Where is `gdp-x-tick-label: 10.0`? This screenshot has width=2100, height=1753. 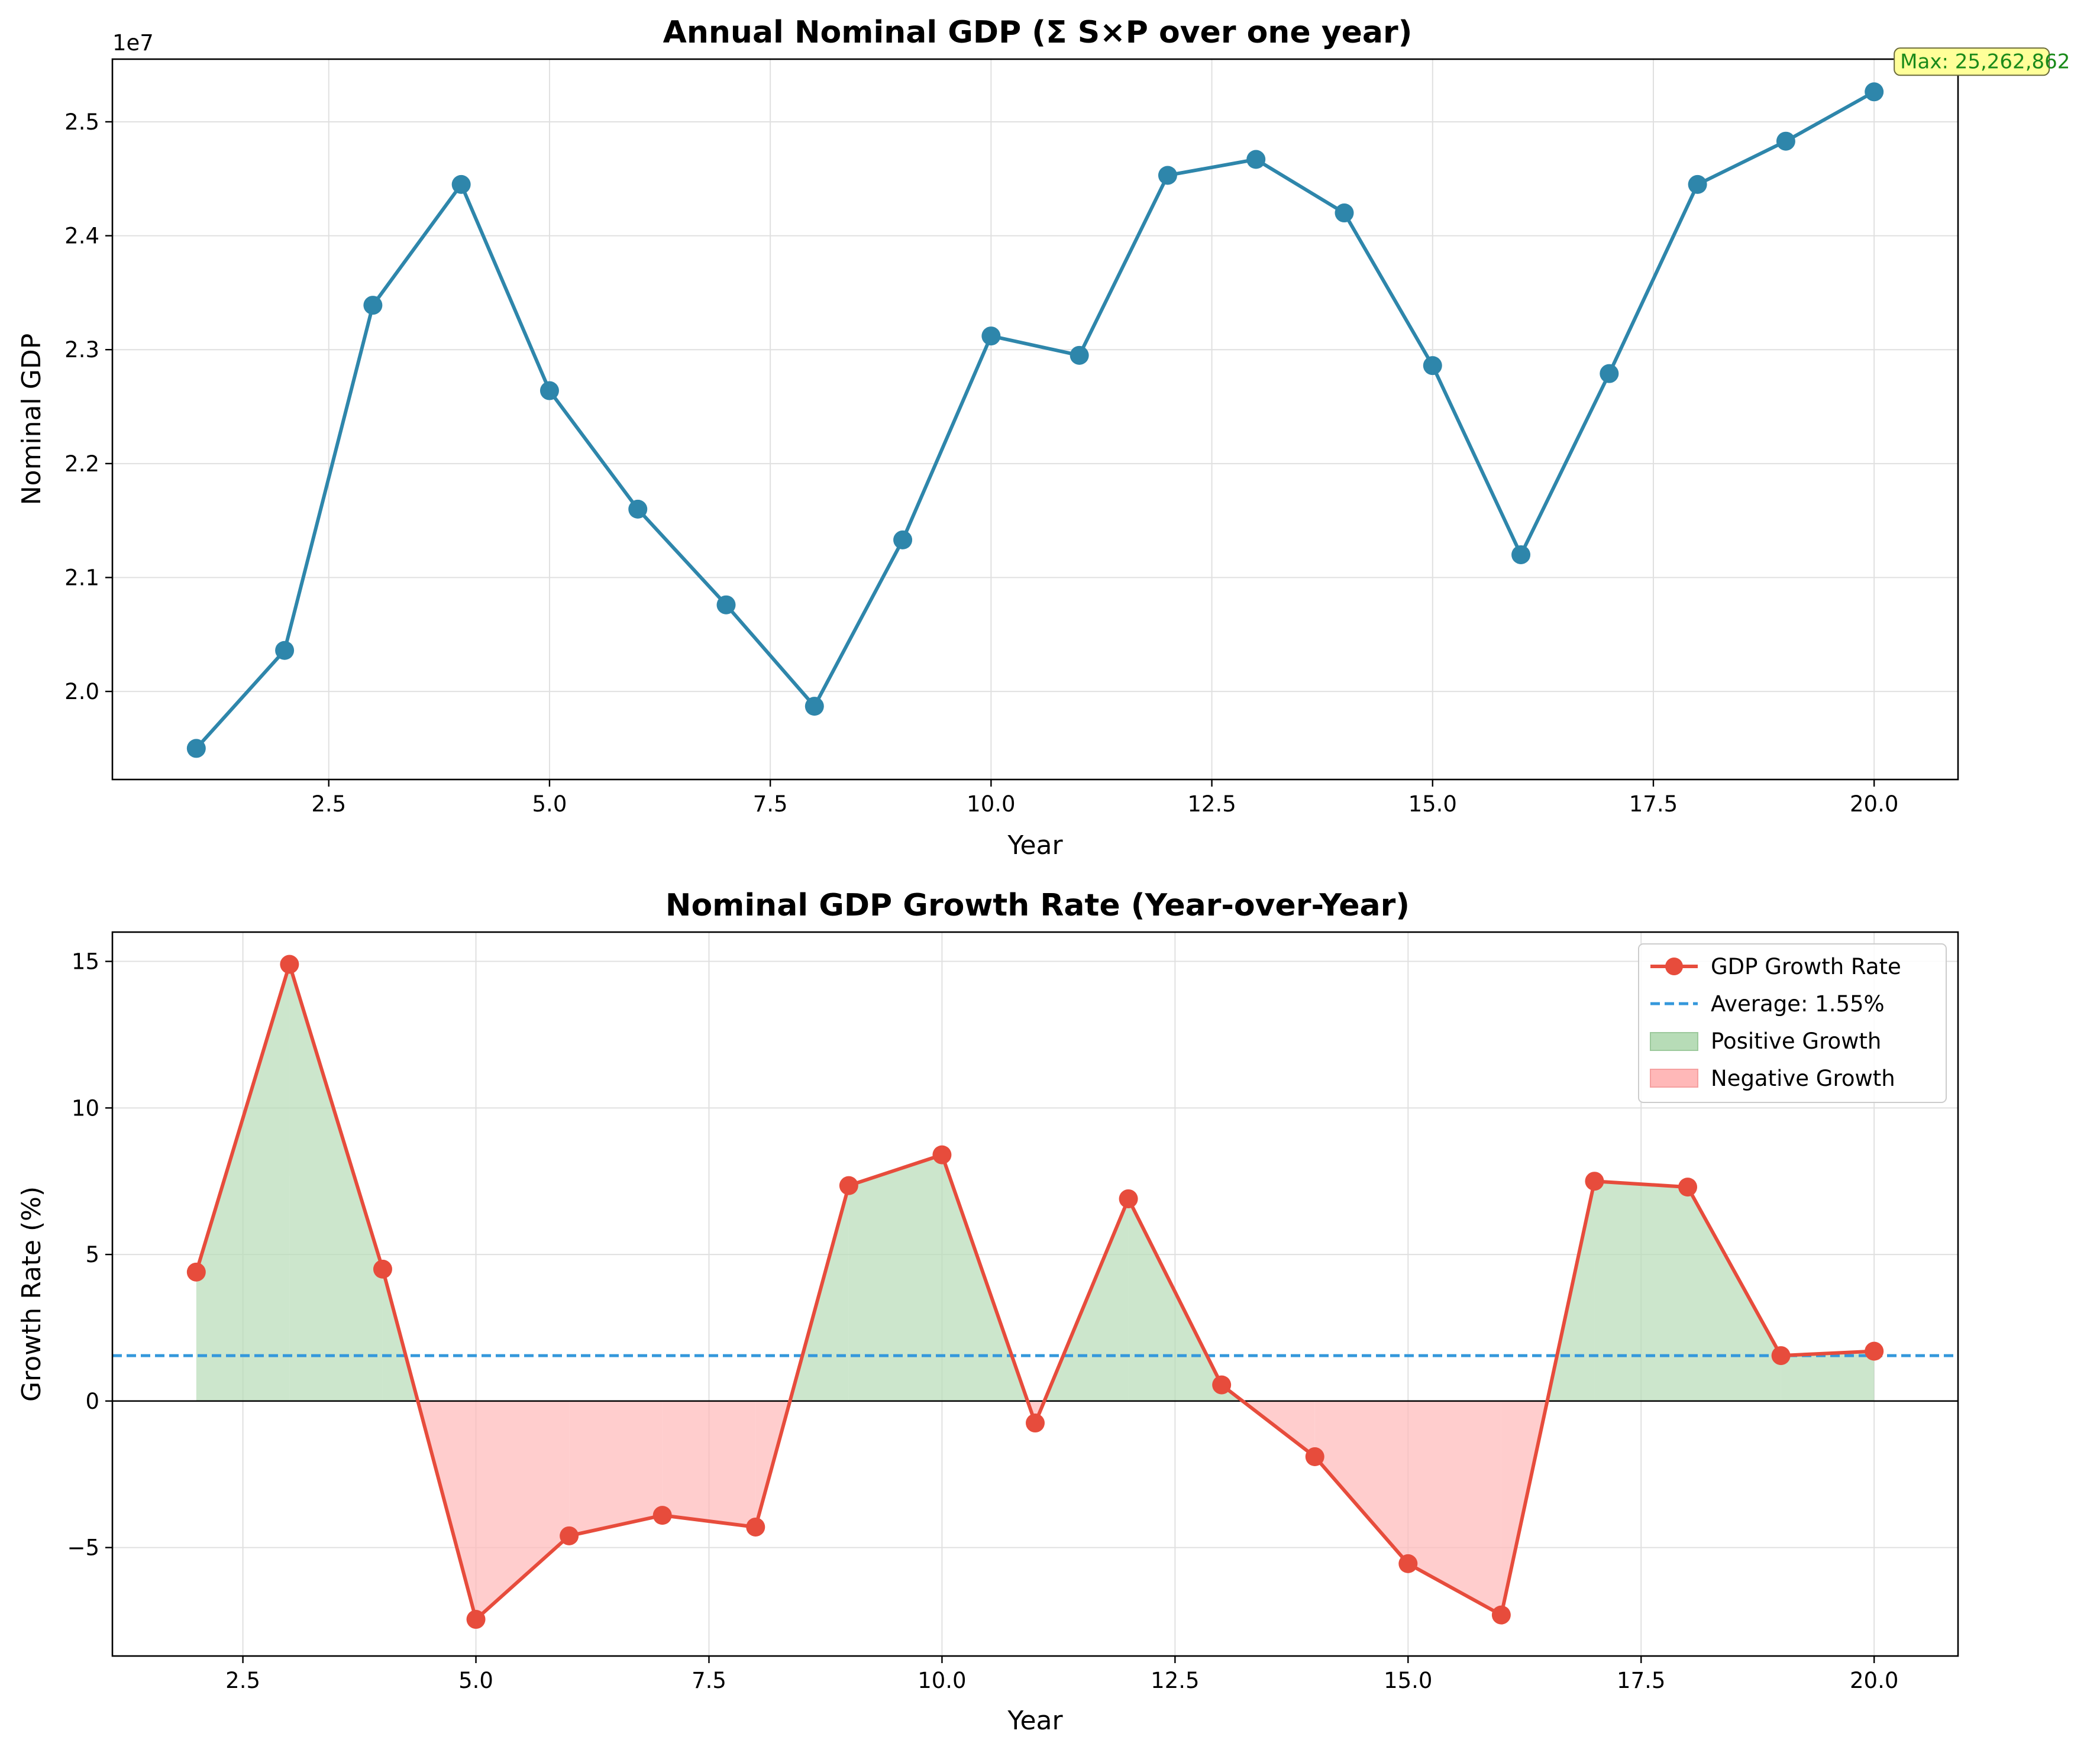 gdp-x-tick-label: 10.0 is located at coordinates (991, 804).